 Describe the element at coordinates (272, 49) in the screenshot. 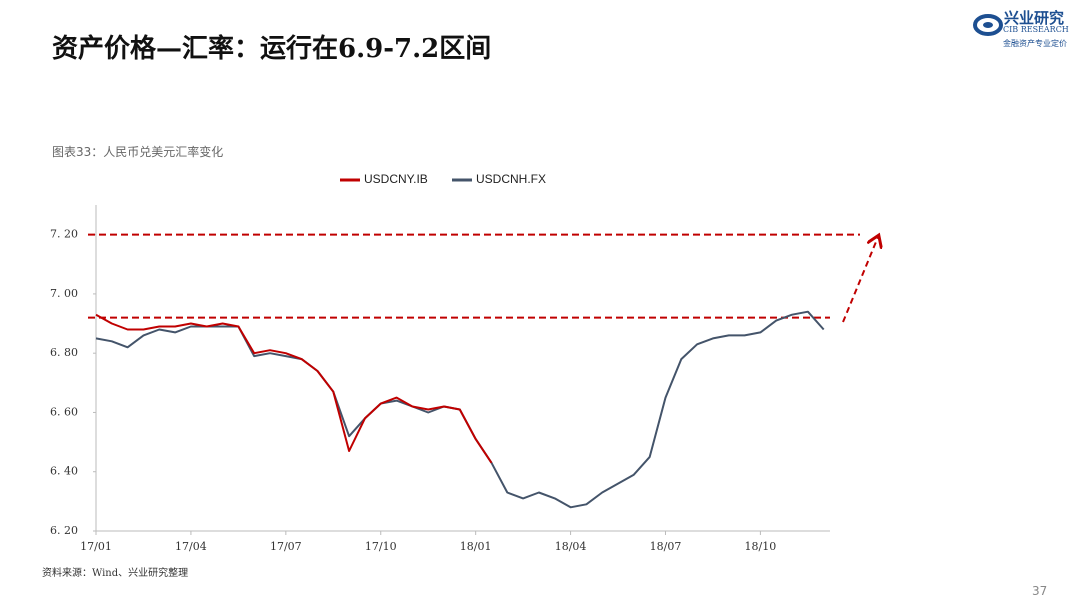

I see `slide-title: 资产价格—汇率：运行在6.9-7.2区间` at that location.